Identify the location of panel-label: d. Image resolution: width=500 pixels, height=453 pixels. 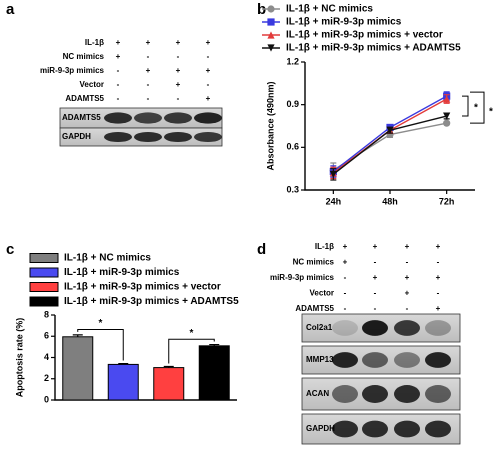
(261, 249).